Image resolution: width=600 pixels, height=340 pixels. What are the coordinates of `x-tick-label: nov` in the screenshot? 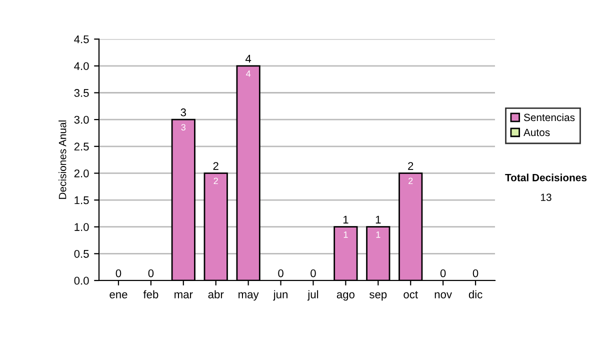 It's located at (443, 295).